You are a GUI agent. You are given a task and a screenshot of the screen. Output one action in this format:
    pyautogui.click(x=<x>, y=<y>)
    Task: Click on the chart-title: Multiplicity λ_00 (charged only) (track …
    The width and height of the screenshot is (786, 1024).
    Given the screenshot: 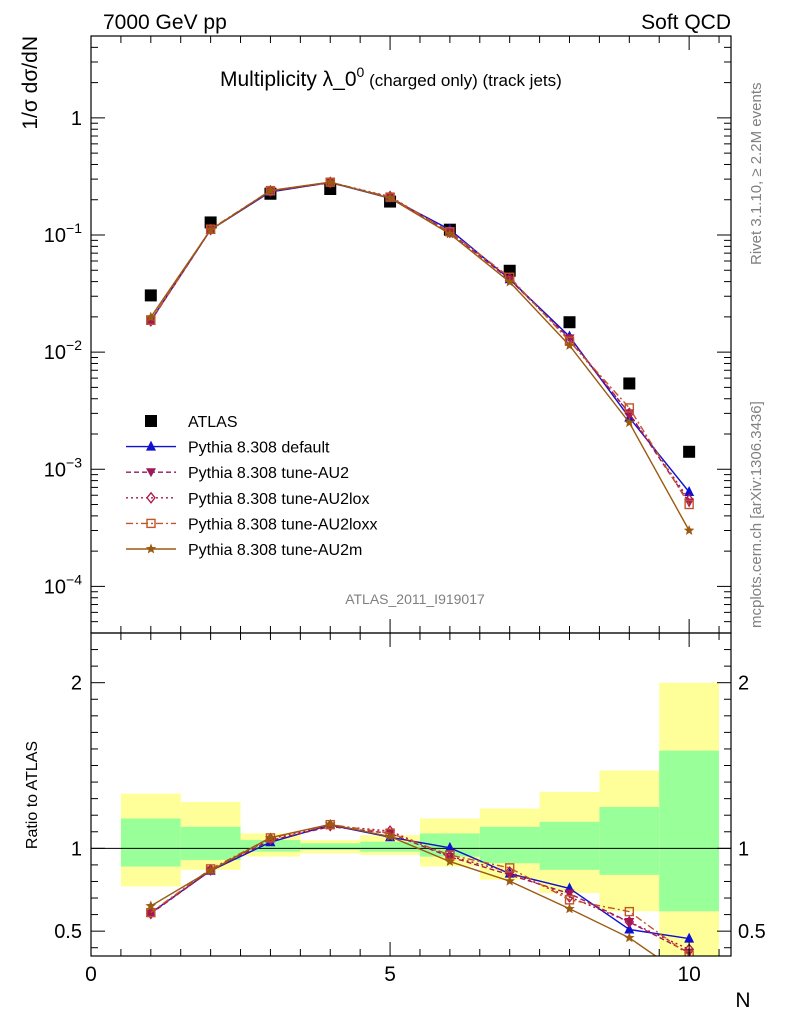 What is the action you would take?
    pyautogui.click(x=391, y=77)
    